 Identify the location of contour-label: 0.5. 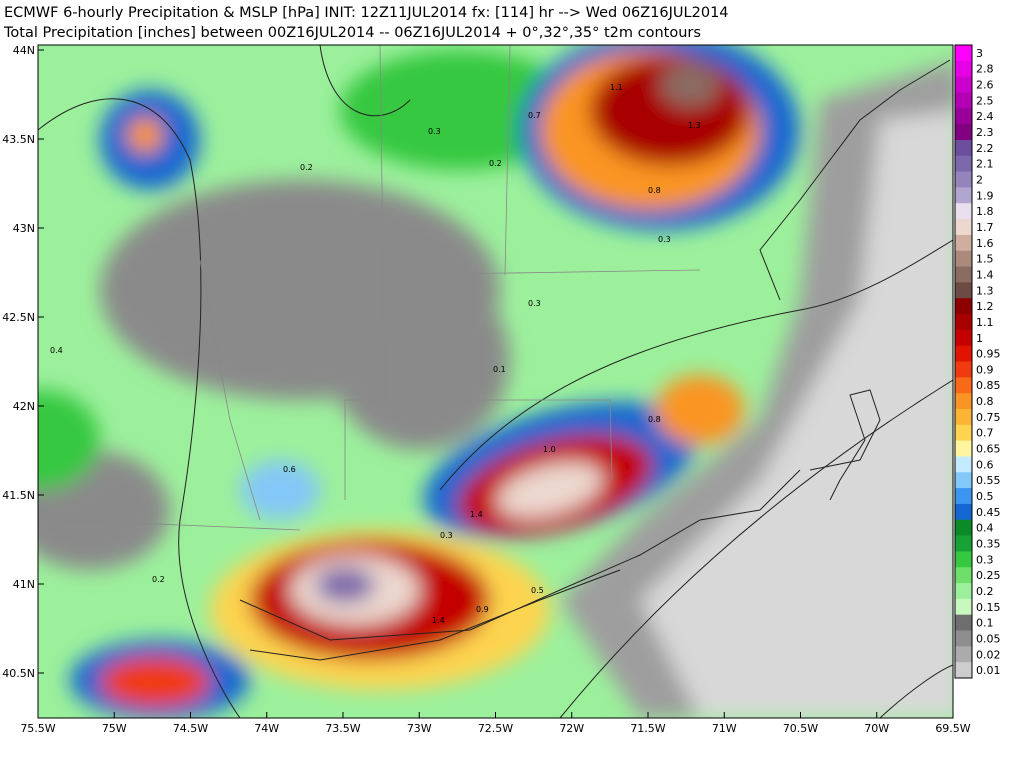
(537, 590).